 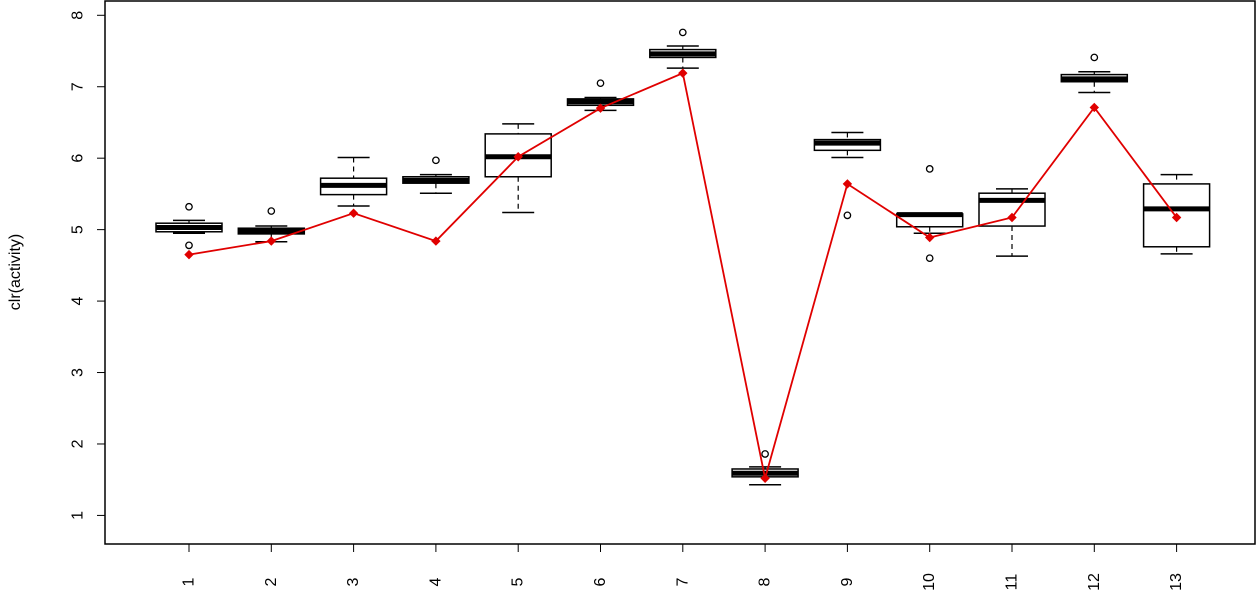 I want to click on x-tick-label: 13, so click(x=1176, y=582).